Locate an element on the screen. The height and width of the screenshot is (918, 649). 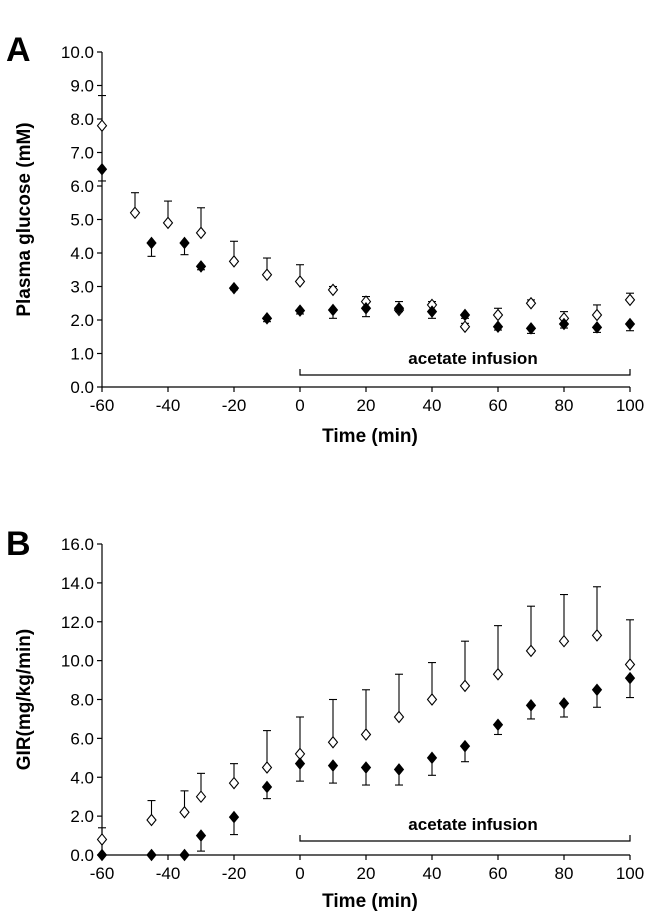
y-tick-label: 16.0 is located at coordinates (77, 544).